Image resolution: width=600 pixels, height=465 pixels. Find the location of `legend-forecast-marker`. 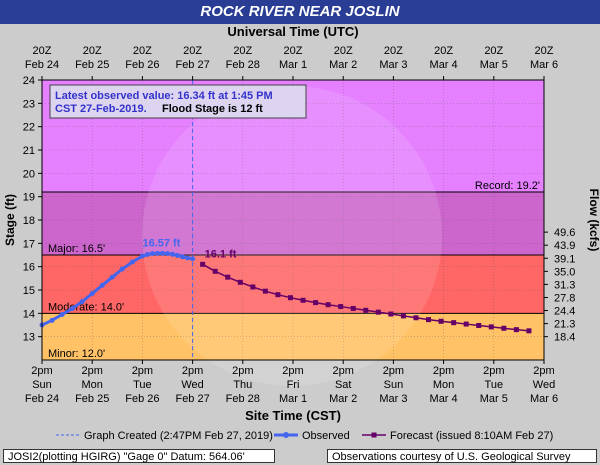

legend-forecast-marker is located at coordinates (374, 435).